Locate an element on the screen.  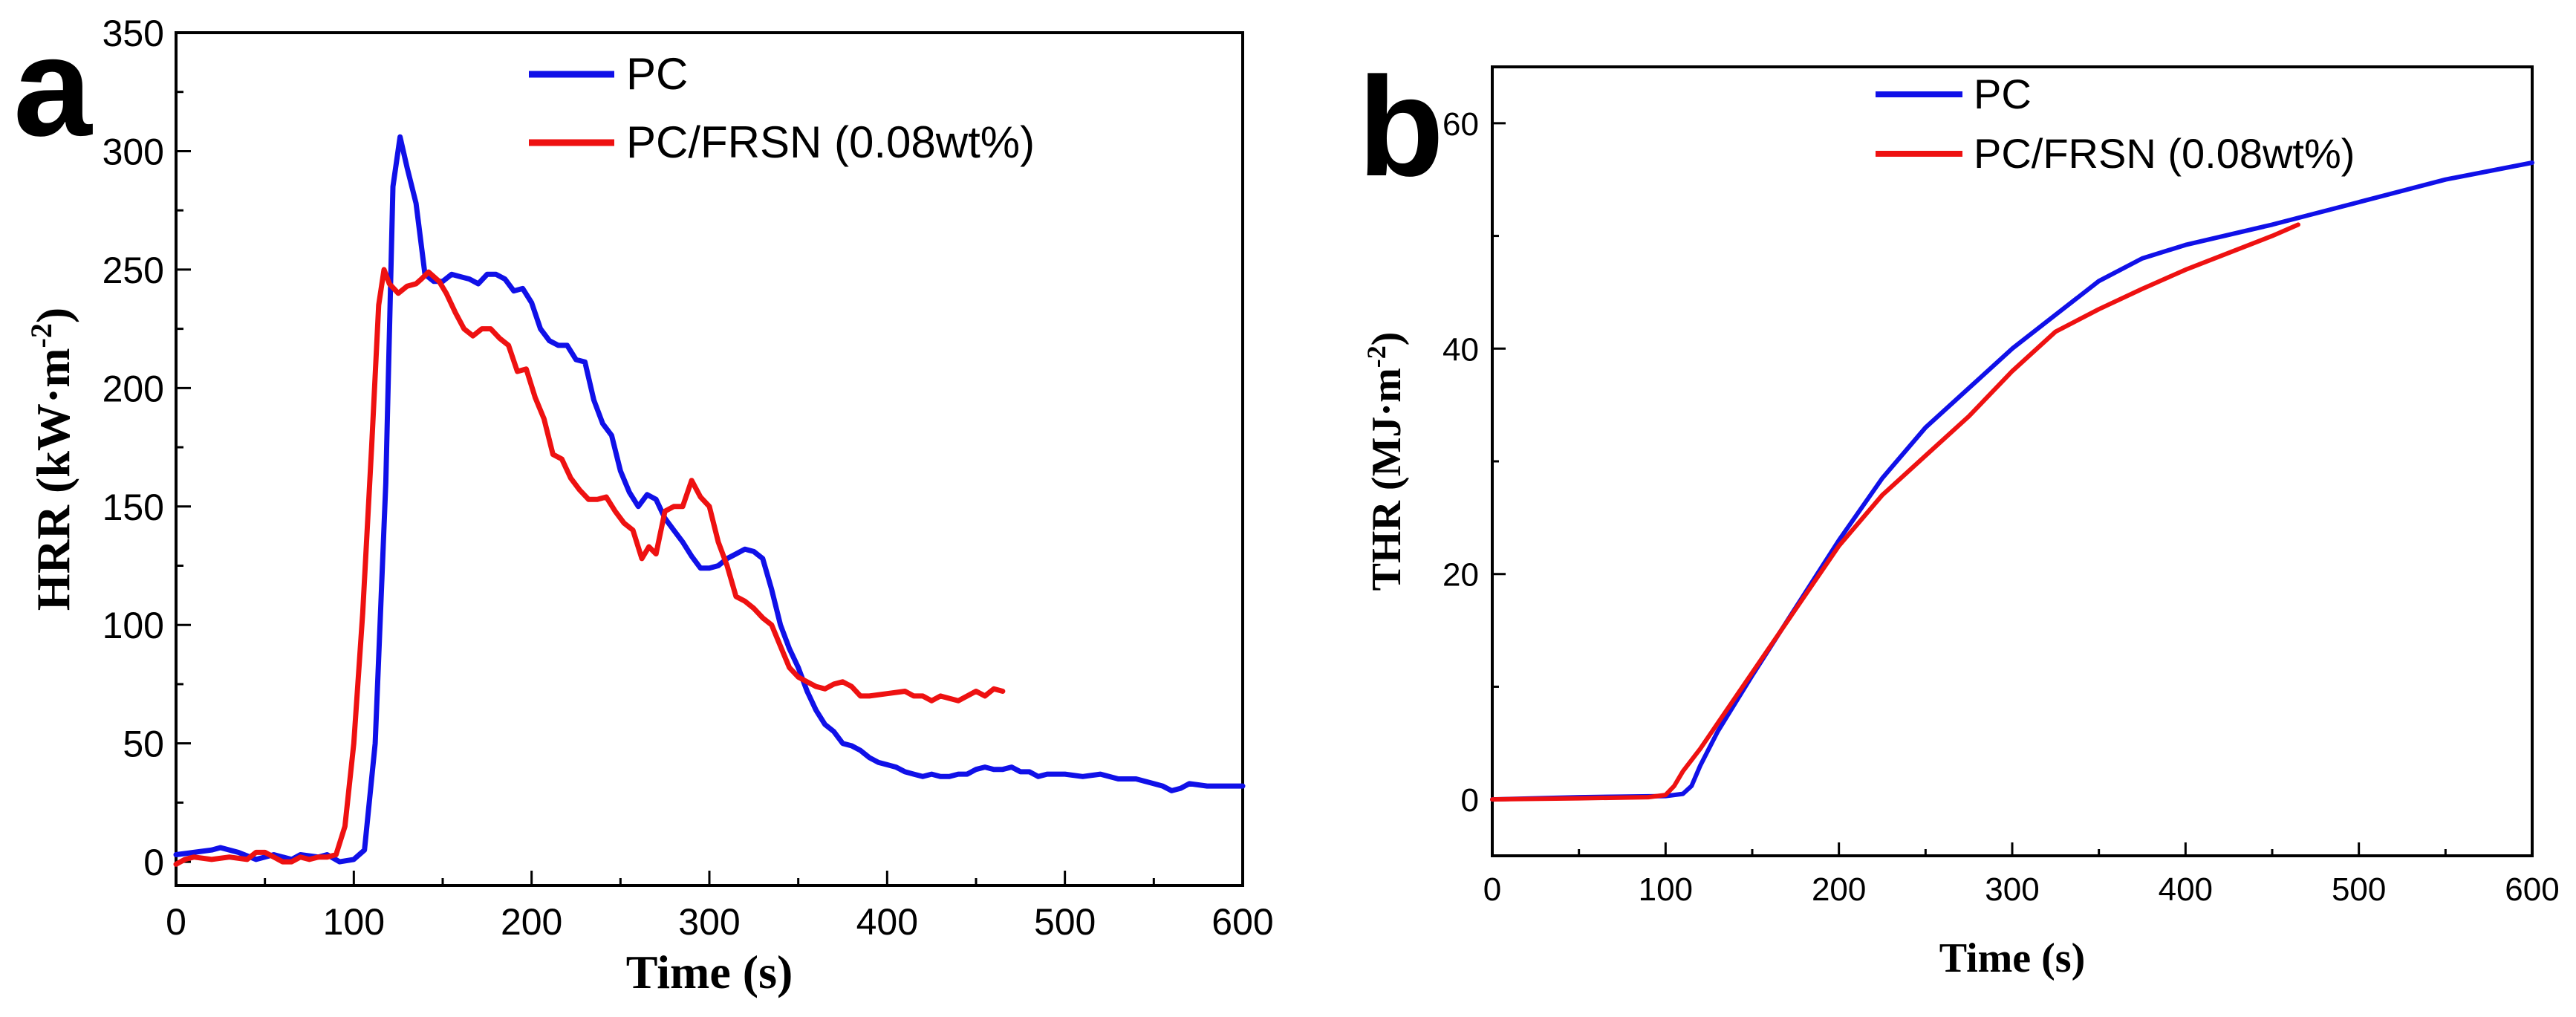
legend-b: PC PC/FRSN (0.08wt%) is located at coordinates (2115, 124).